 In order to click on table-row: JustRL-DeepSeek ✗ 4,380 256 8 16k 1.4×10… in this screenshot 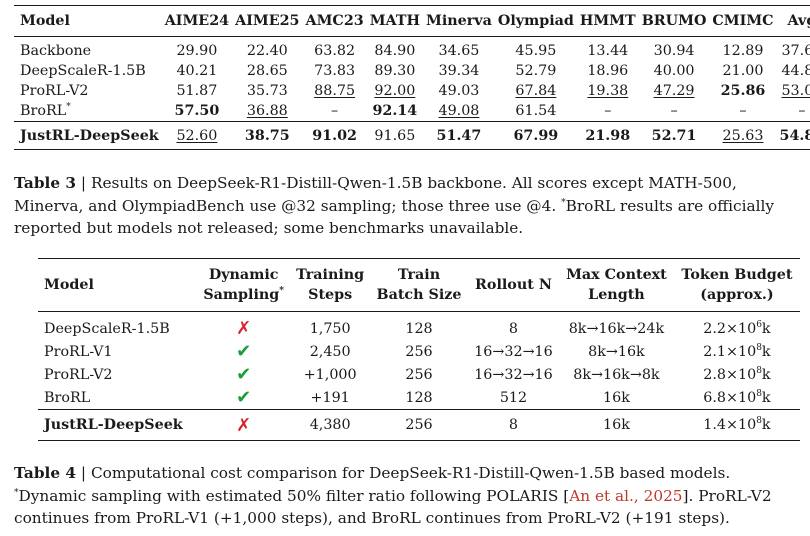, I will do `click(419, 425)`.